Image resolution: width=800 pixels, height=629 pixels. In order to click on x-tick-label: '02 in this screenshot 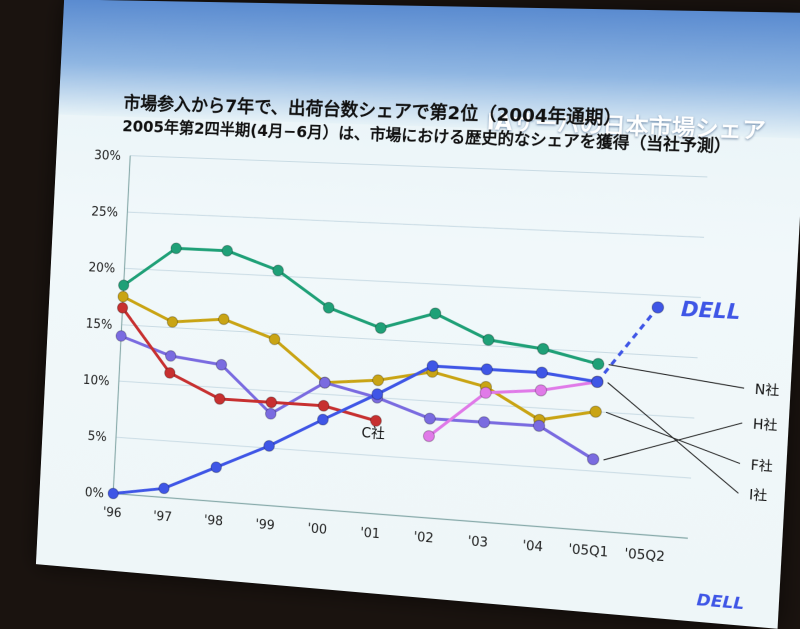, I will do `click(423, 537)`.